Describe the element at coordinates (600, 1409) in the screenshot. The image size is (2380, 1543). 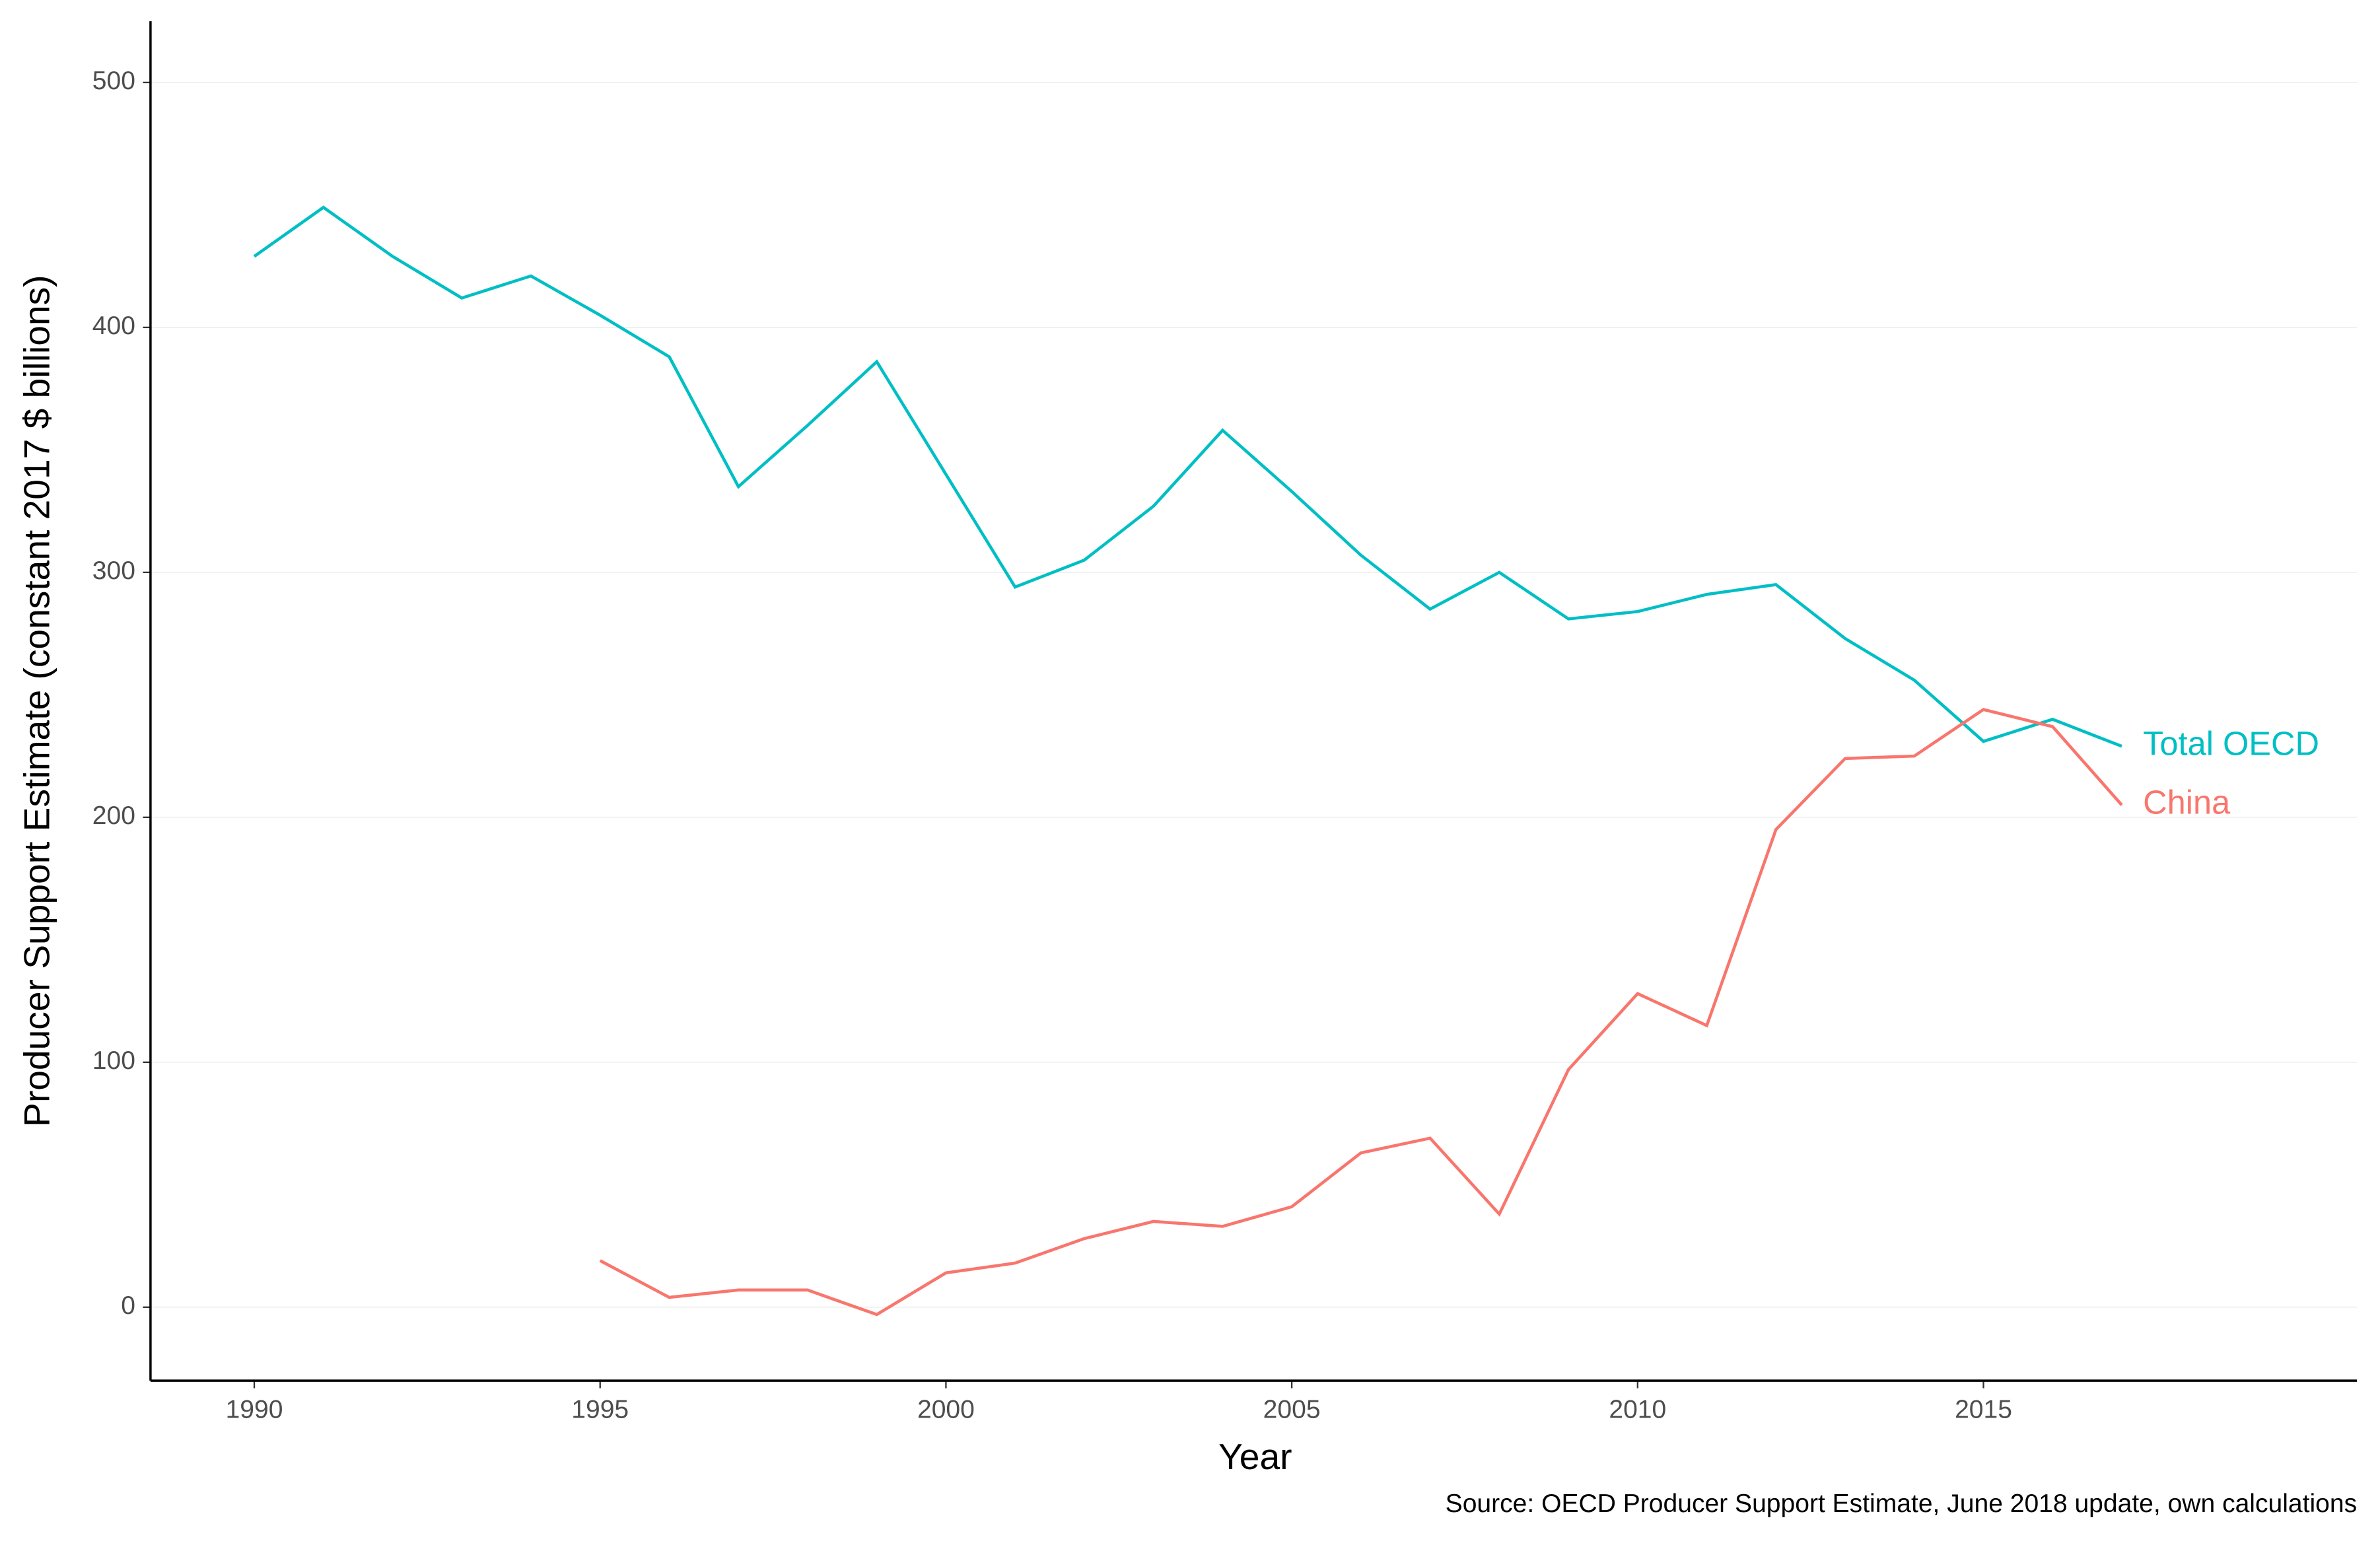
I see `x-tick-label: 1995` at that location.